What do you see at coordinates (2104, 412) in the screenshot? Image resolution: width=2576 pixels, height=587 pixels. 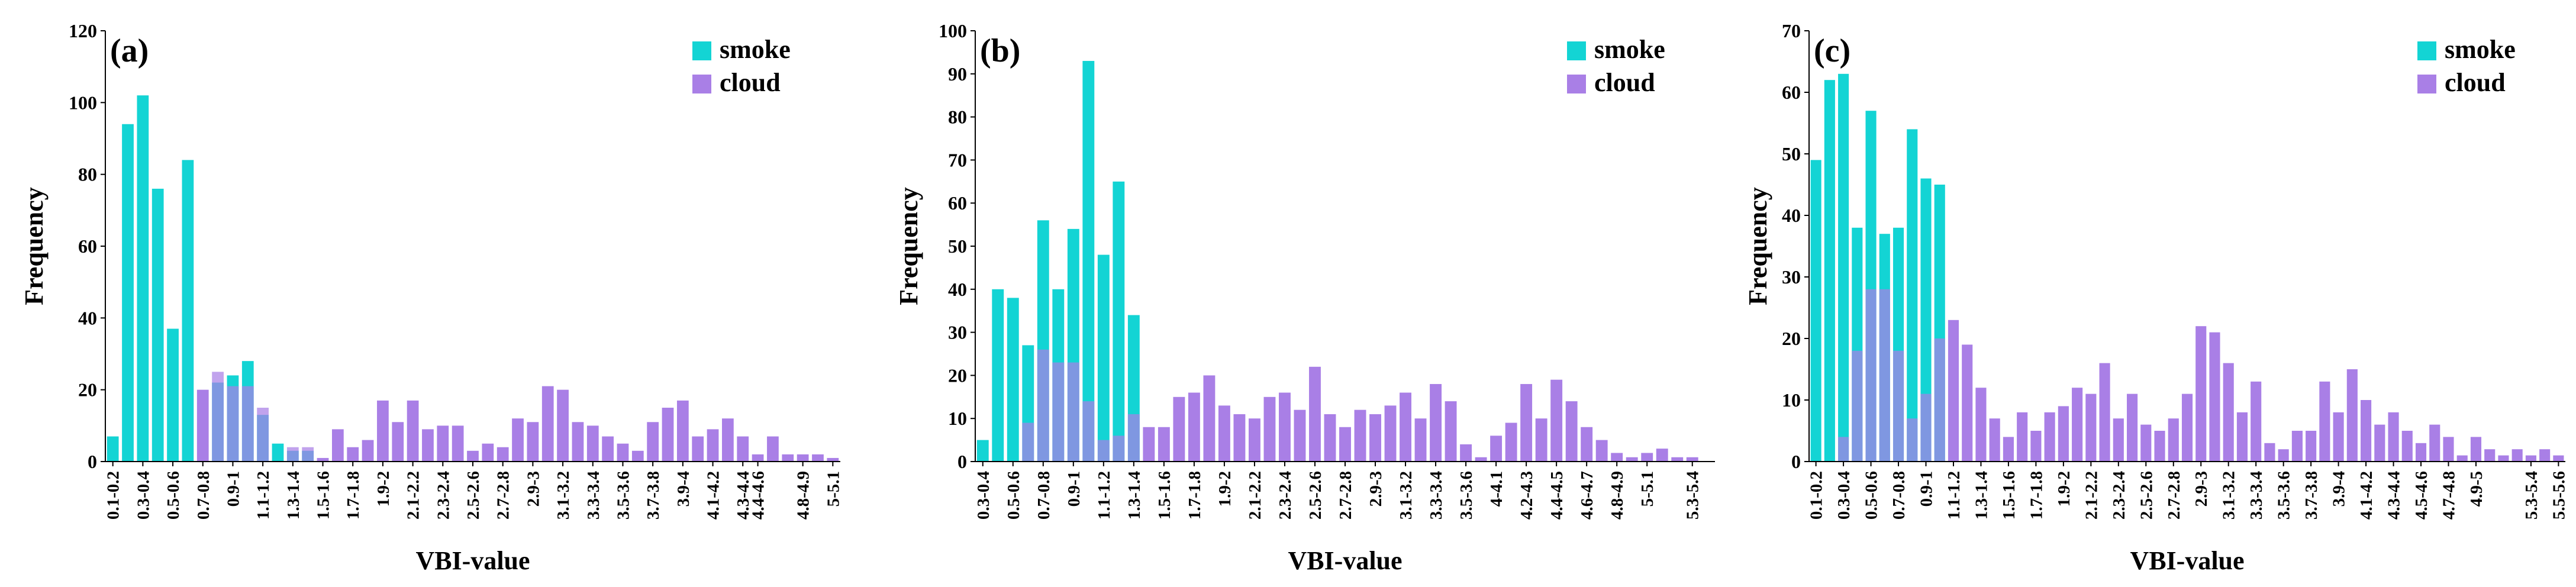 I see `bar-cloud-2.2-2.3` at bounding box center [2104, 412].